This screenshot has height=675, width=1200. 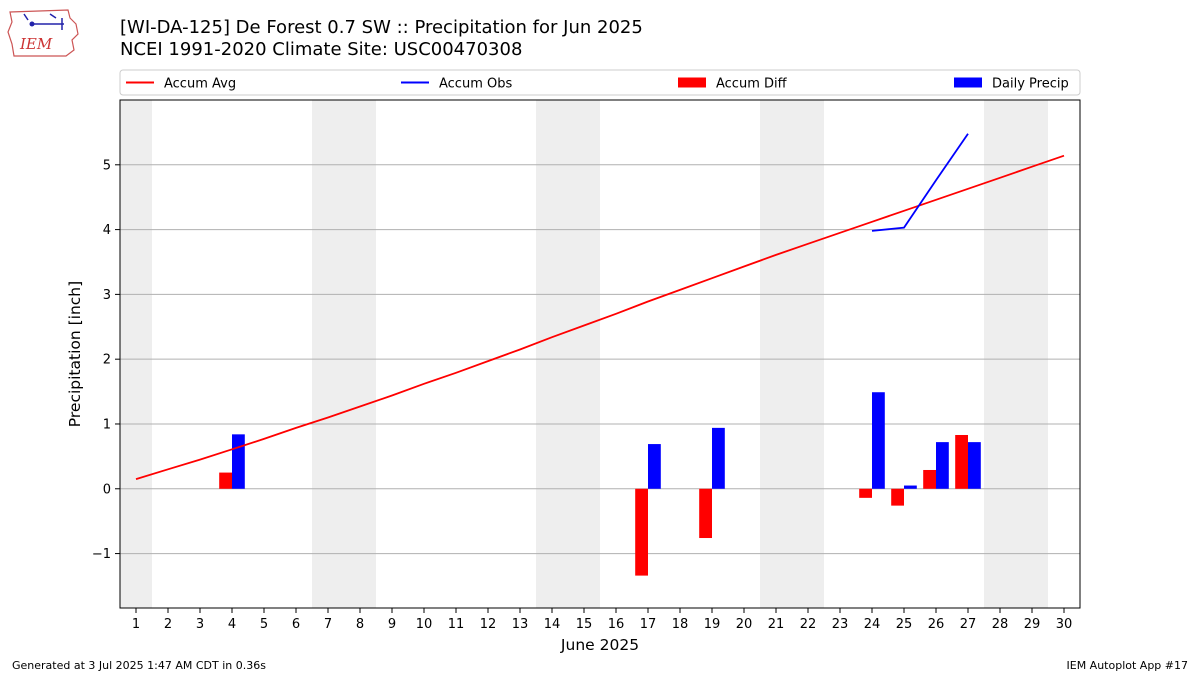 I want to click on x-tick-label-25: 25, so click(x=904, y=624).